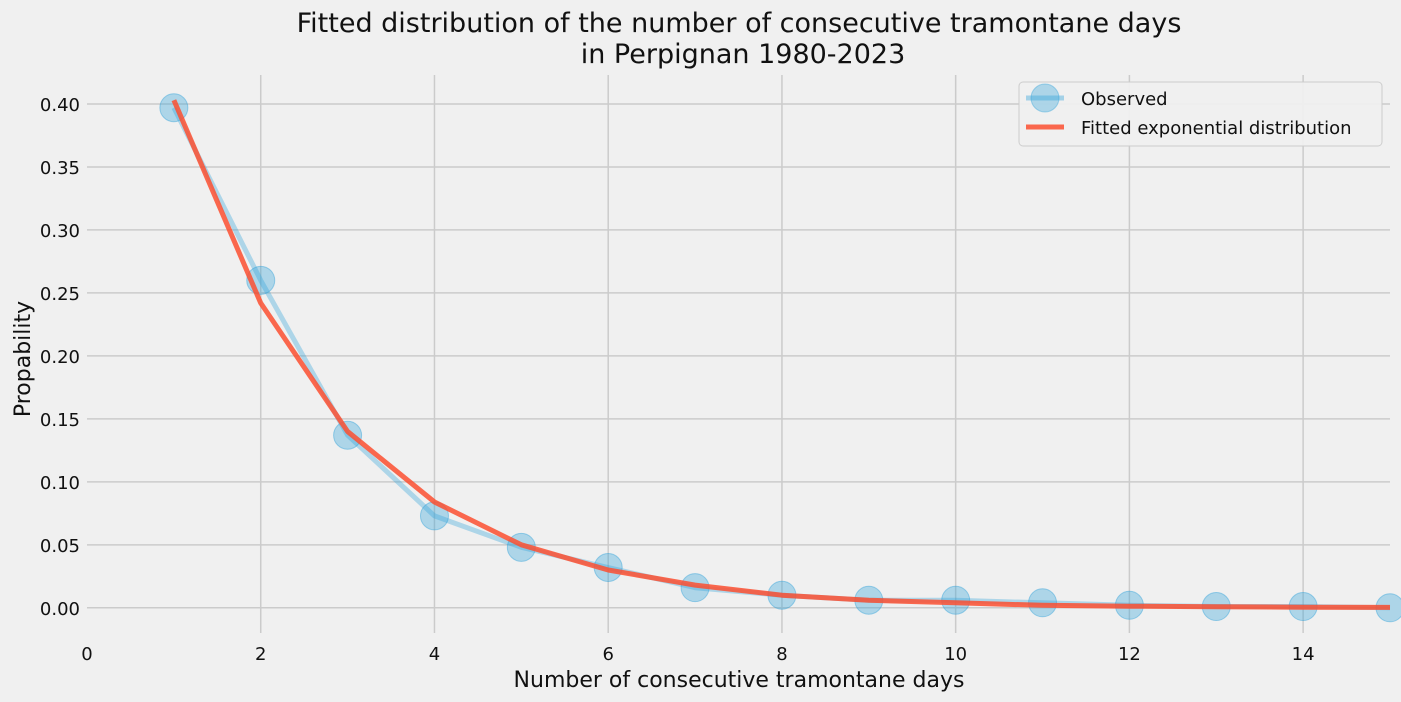  I want to click on x-tick-label: 12, so click(1129, 654).